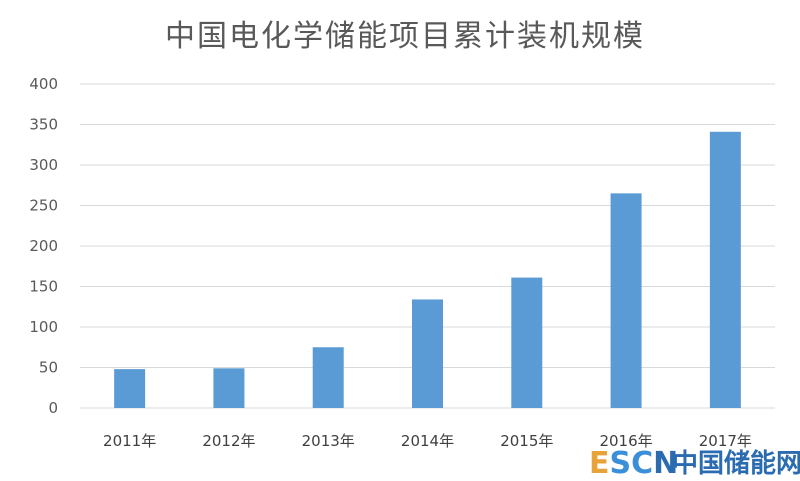  What do you see at coordinates (405, 36) in the screenshot?
I see `chart-title: 中国电化学储能项目累计装机规模` at bounding box center [405, 36].